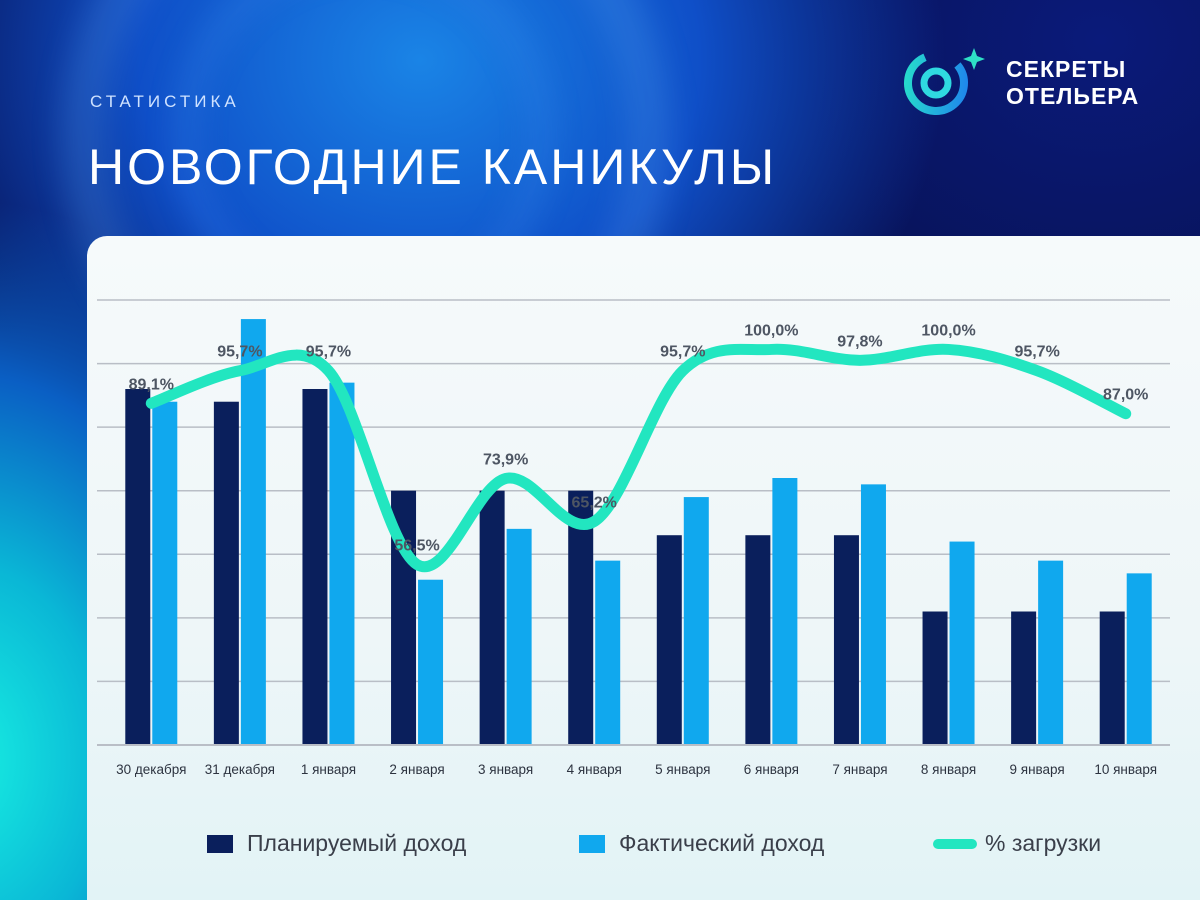  I want to click on legend-swatch-actual, so click(592, 843).